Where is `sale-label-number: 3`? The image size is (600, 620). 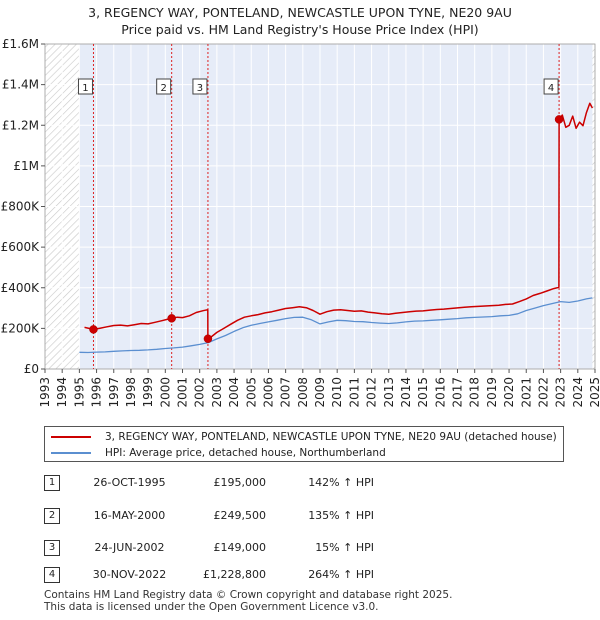 sale-label-number: 3 is located at coordinates (200, 88).